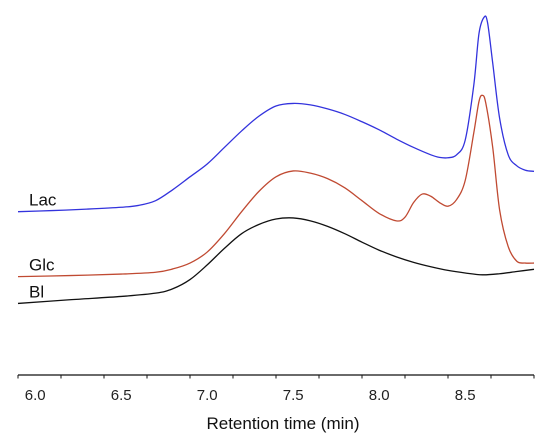 The width and height of the screenshot is (550, 445). I want to click on x-tick-label: 8.0, so click(379, 395).